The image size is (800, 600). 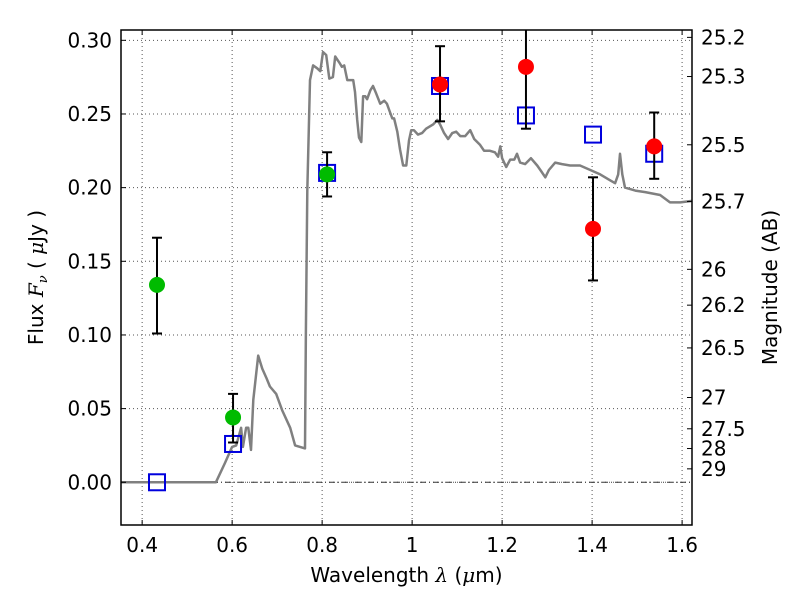 What do you see at coordinates (502, 545) in the screenshot?
I see `x-tick-label: 1.2` at bounding box center [502, 545].